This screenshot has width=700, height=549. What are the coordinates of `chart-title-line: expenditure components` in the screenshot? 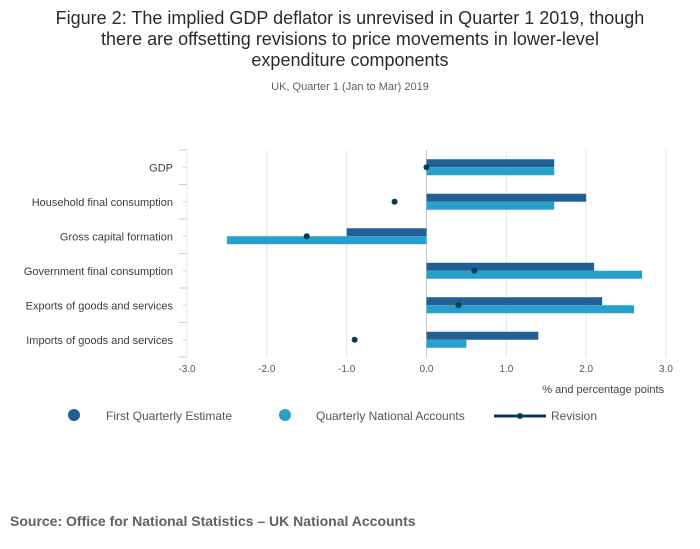 It's located at (349, 60).